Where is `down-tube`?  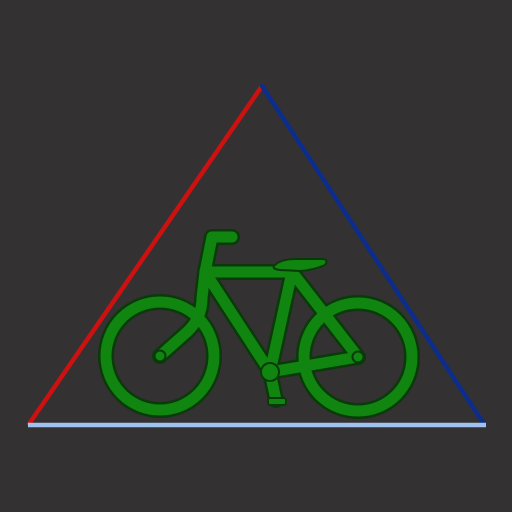 down-tube is located at coordinates (237, 322).